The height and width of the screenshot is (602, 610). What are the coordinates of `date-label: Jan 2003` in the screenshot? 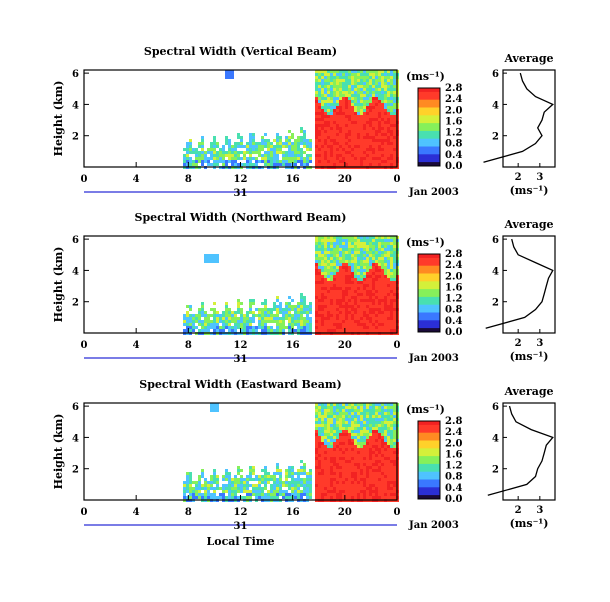 It's located at (433, 192).